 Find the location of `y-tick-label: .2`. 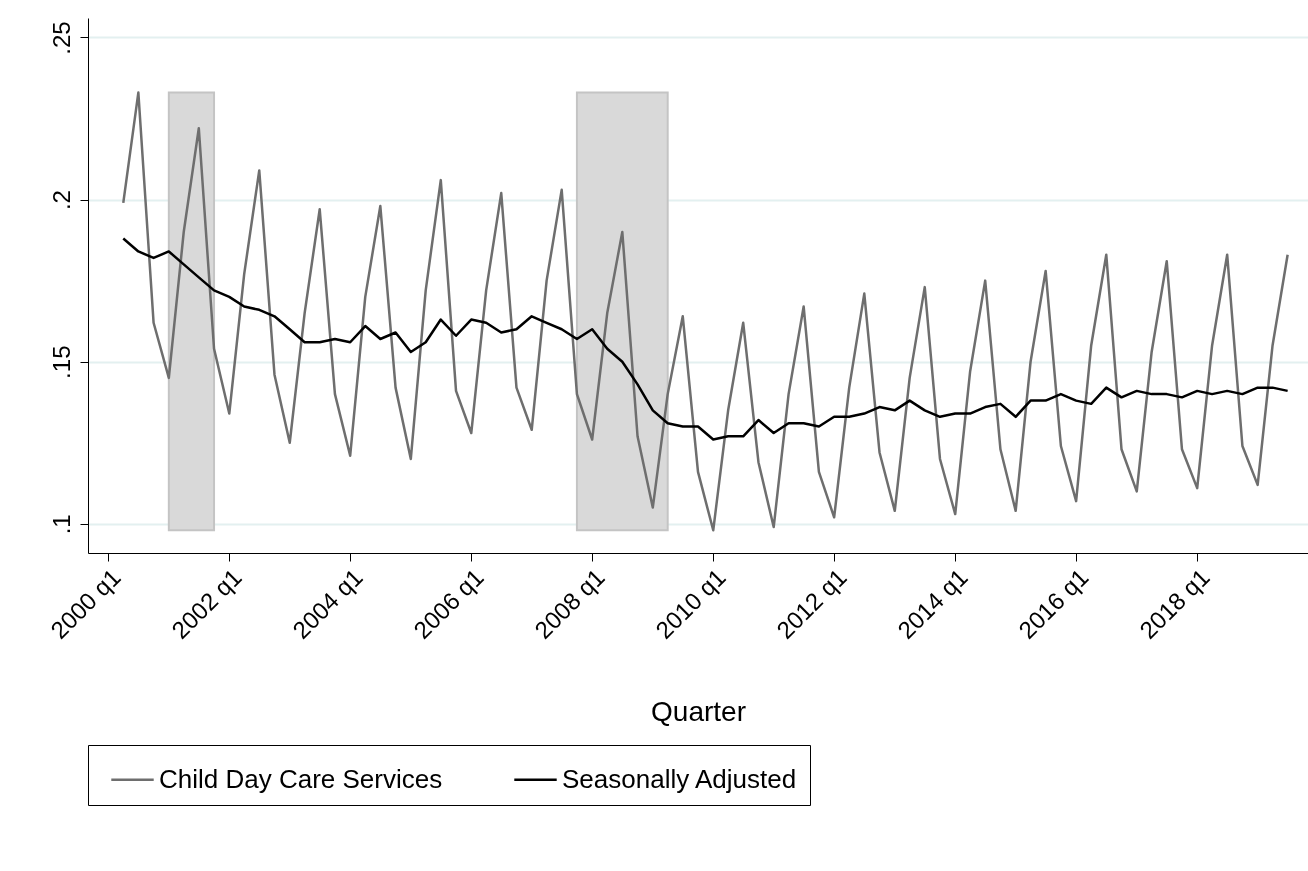

y-tick-label: .2 is located at coordinates (61, 200).